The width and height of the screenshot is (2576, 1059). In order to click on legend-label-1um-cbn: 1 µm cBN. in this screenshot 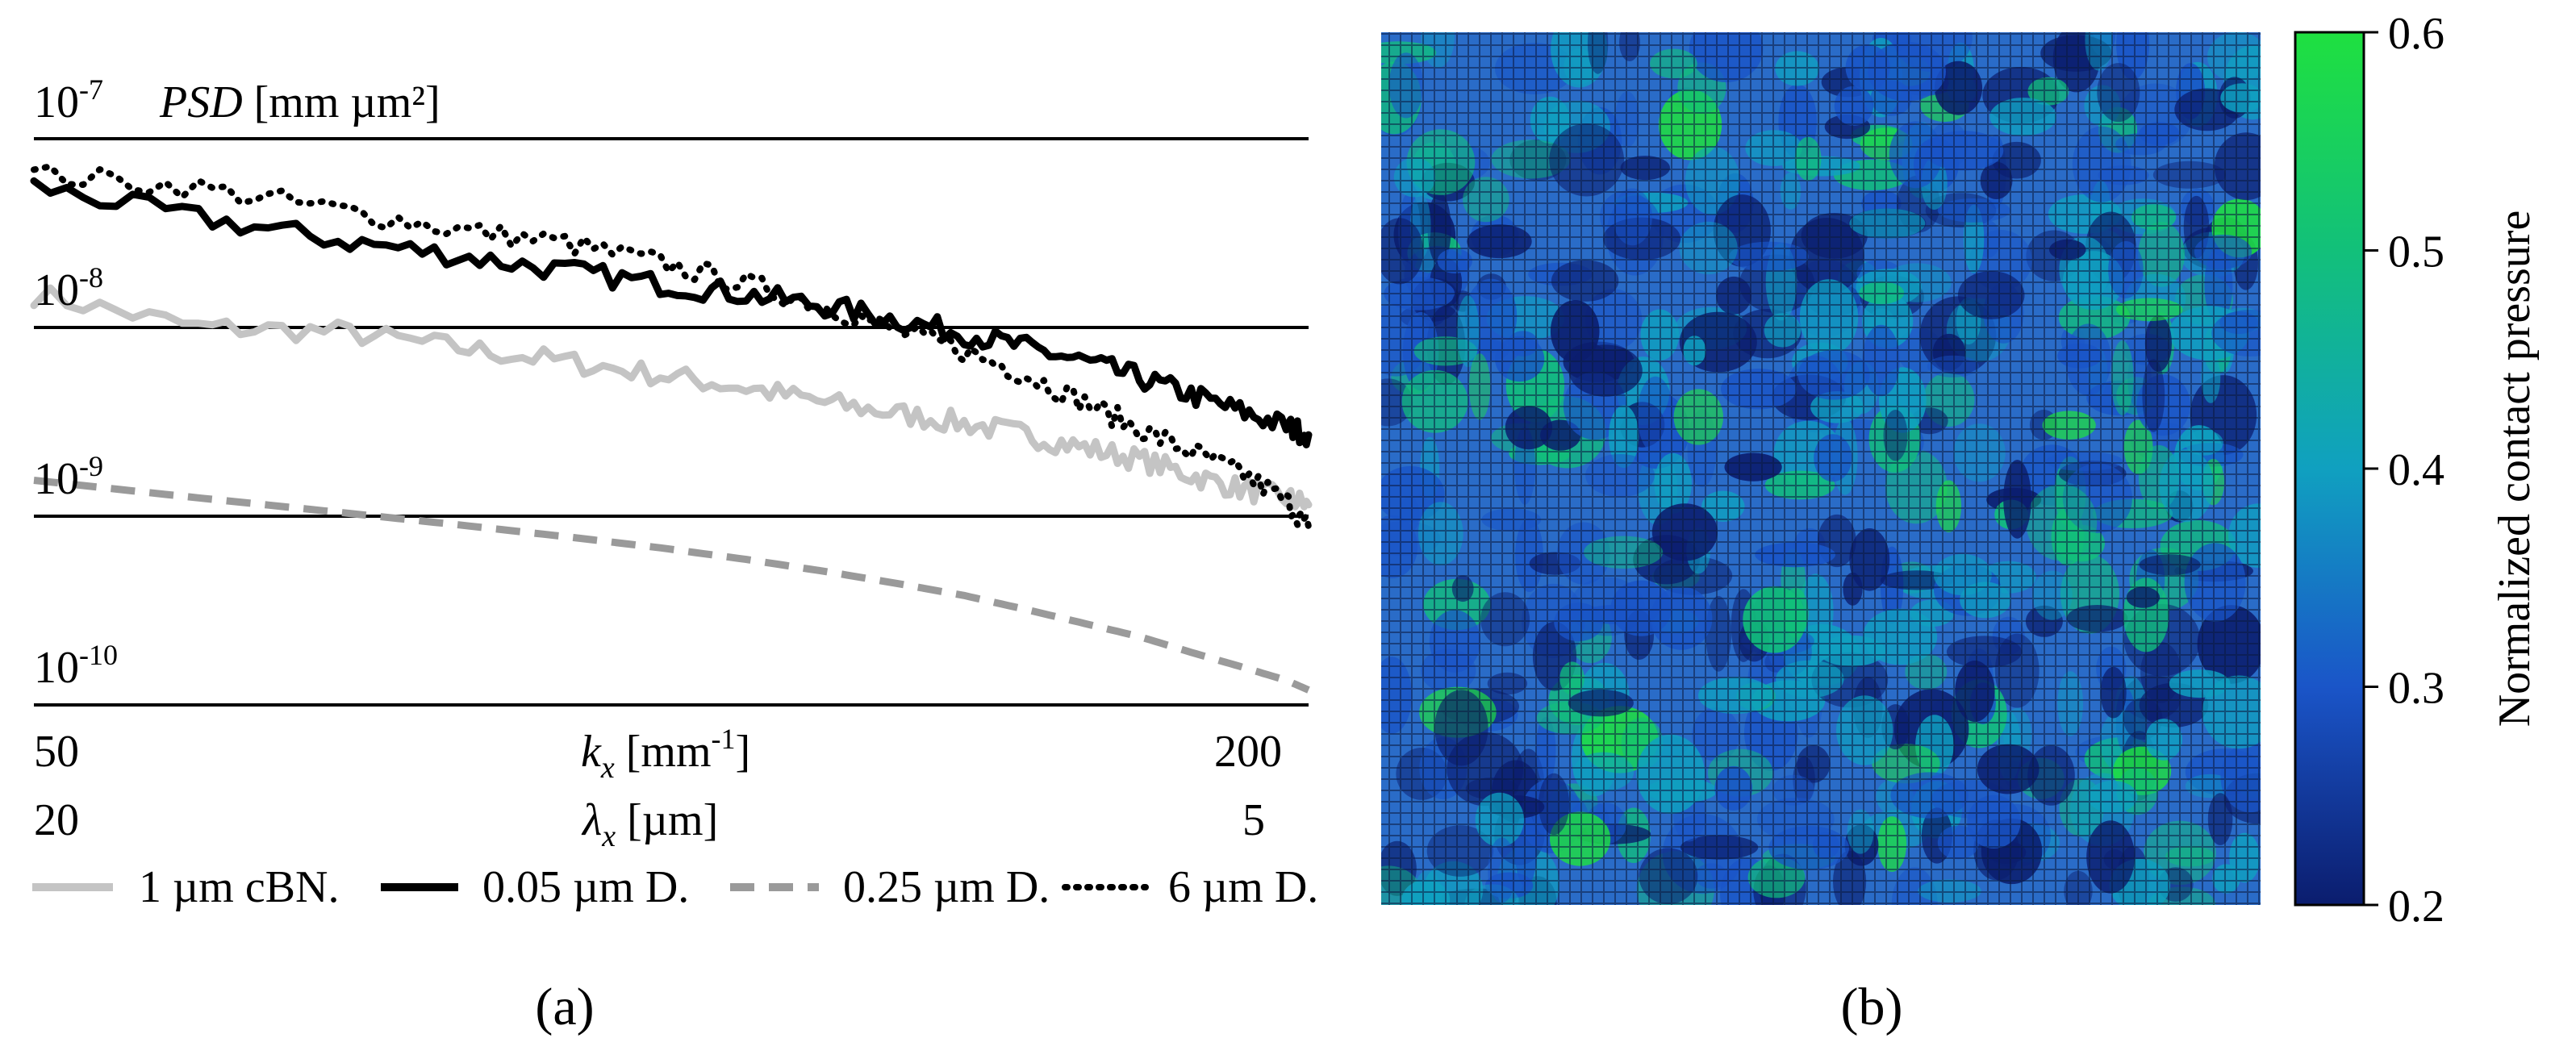, I will do `click(239, 887)`.